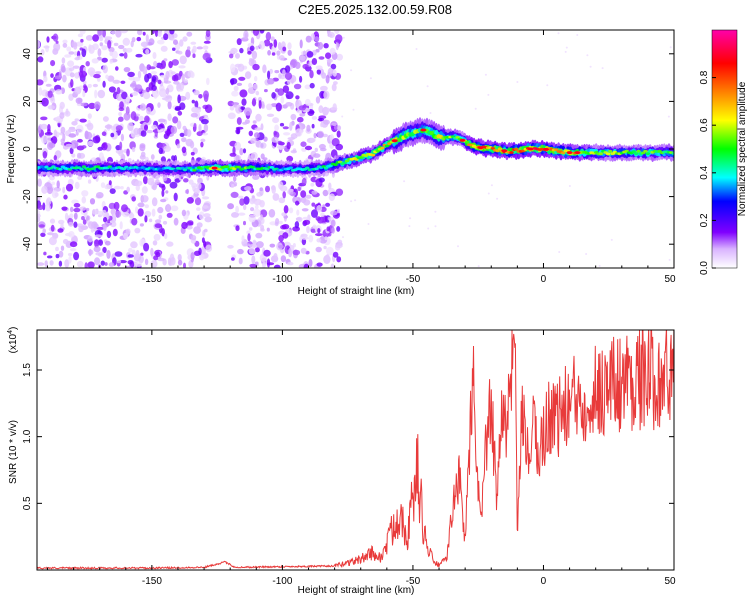 The height and width of the screenshot is (600, 750). I want to click on heatmap-x-tick-label: -150, so click(152, 279).